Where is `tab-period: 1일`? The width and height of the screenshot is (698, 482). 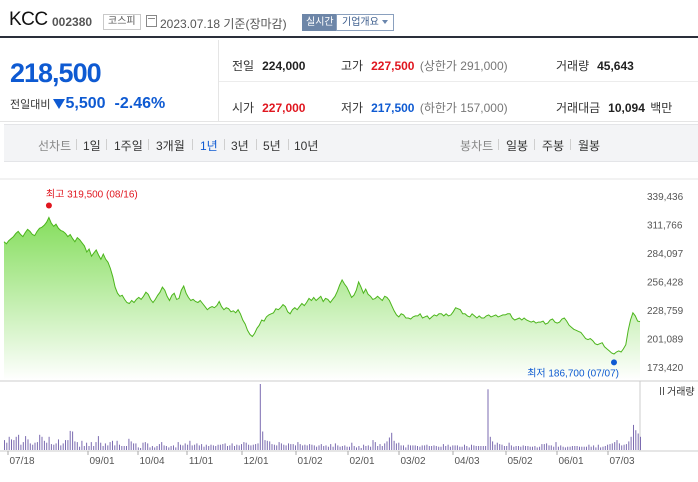 tab-period: 1일 is located at coordinates (92, 146).